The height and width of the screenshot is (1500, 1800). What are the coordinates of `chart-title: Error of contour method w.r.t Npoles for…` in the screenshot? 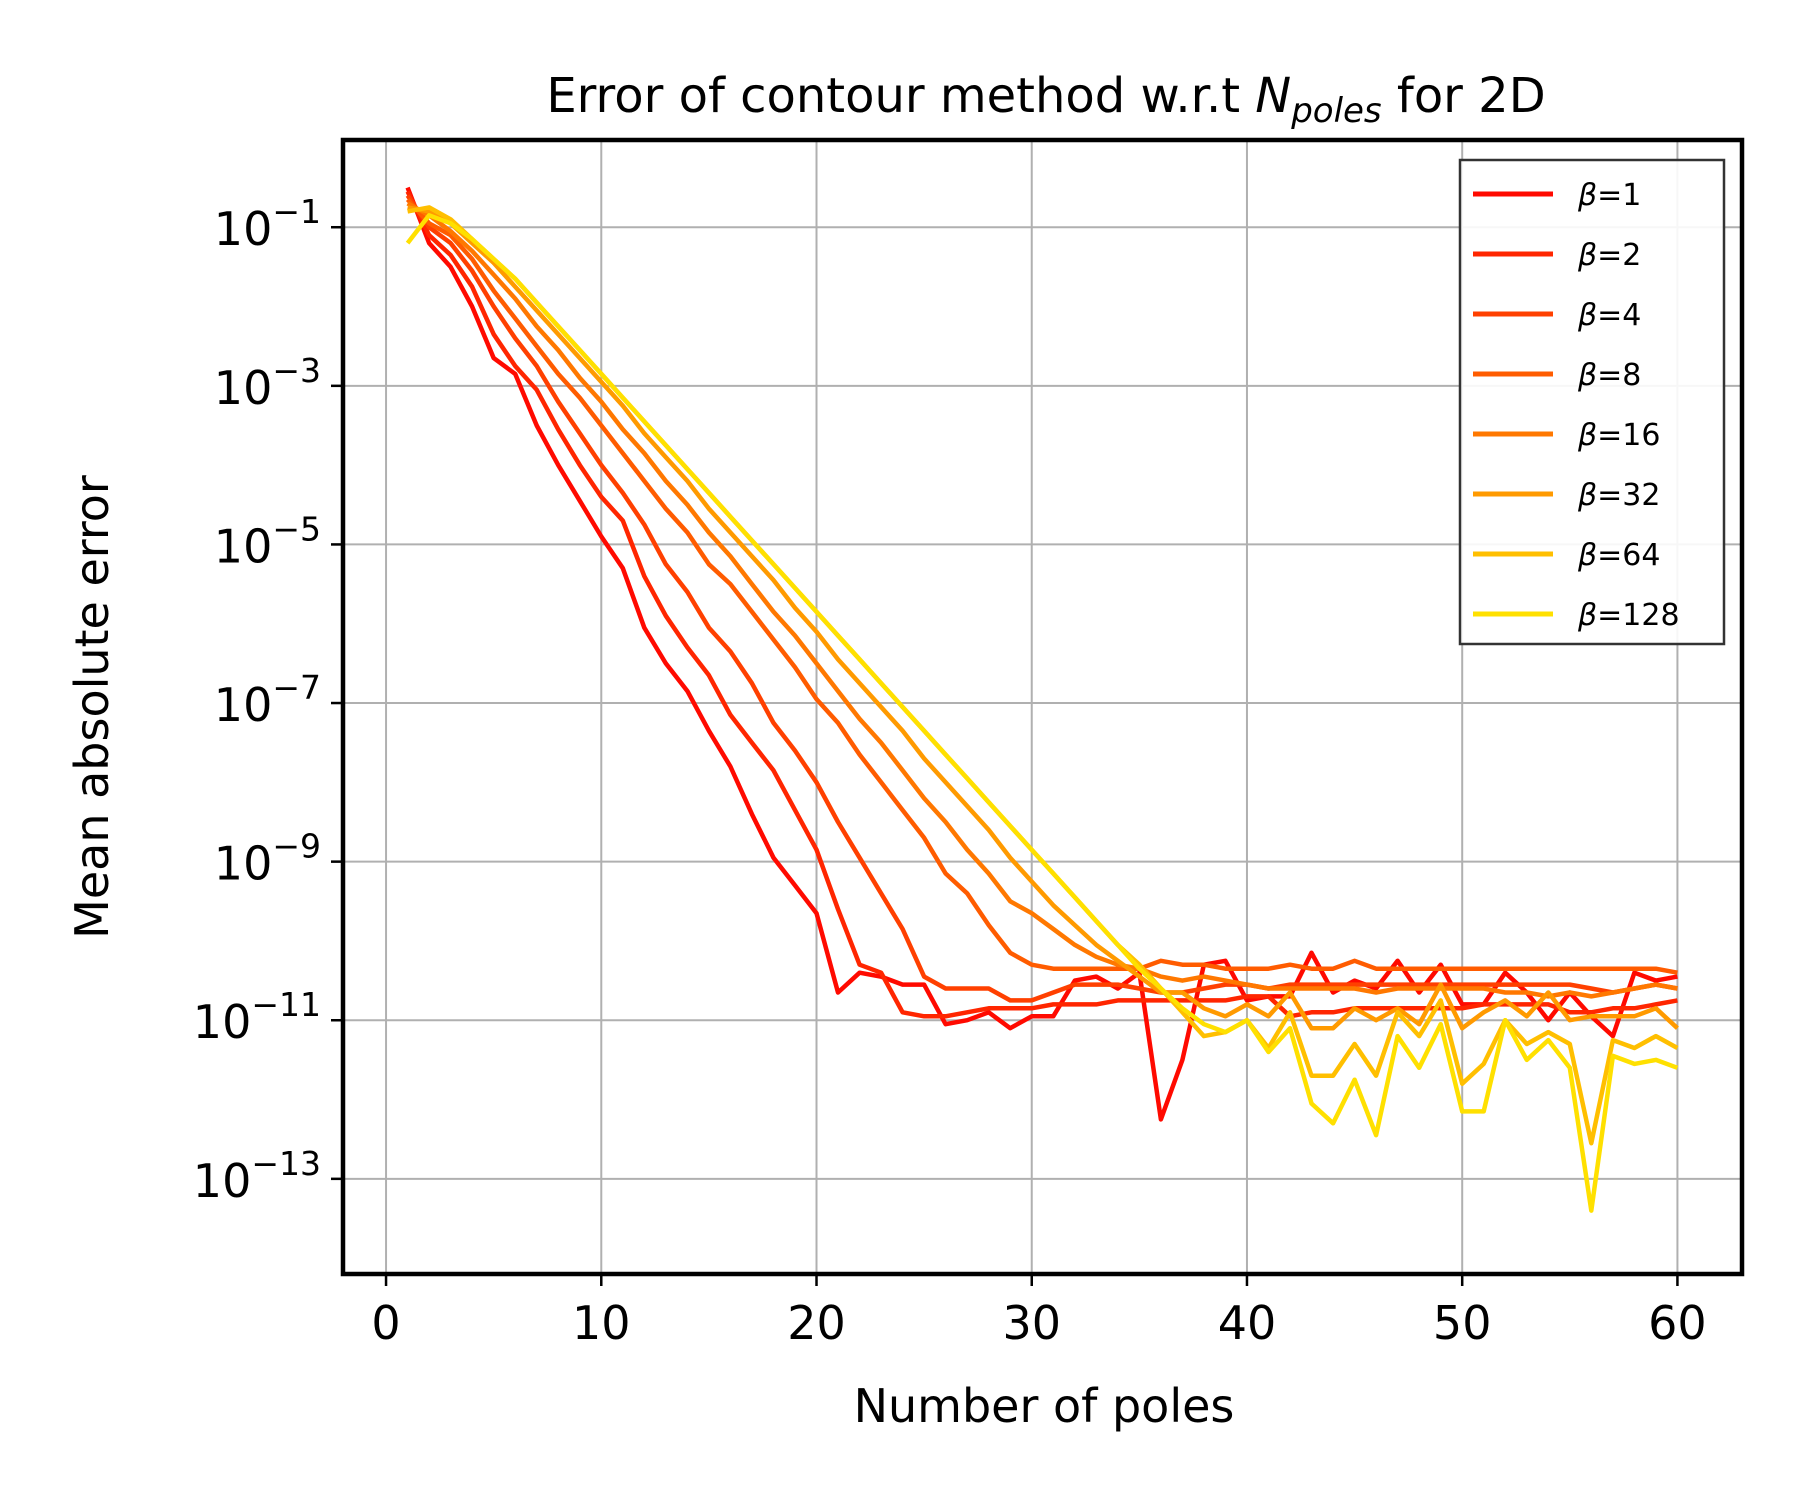 It's located at (1045, 99).